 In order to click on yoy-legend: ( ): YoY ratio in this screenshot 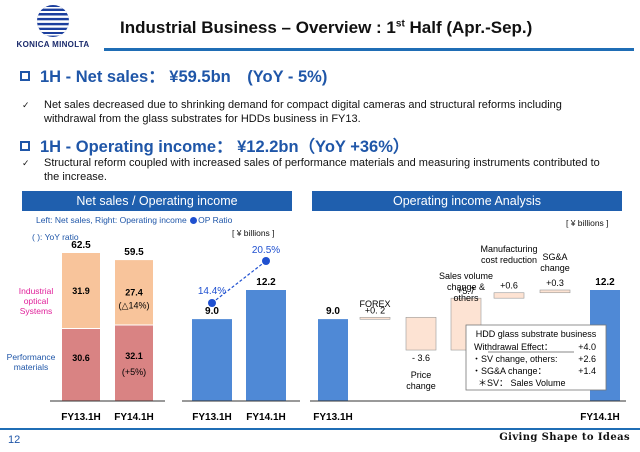, I will do `click(55, 237)`.